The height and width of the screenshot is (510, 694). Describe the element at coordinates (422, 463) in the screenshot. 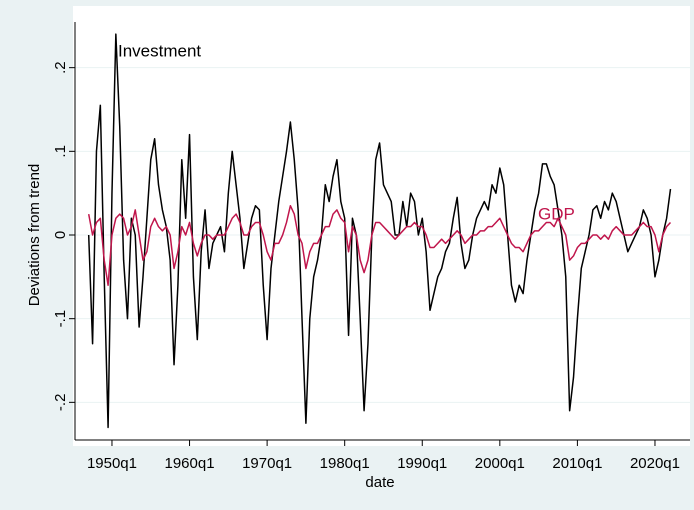

I see `x-tick-label: 1990q1` at that location.